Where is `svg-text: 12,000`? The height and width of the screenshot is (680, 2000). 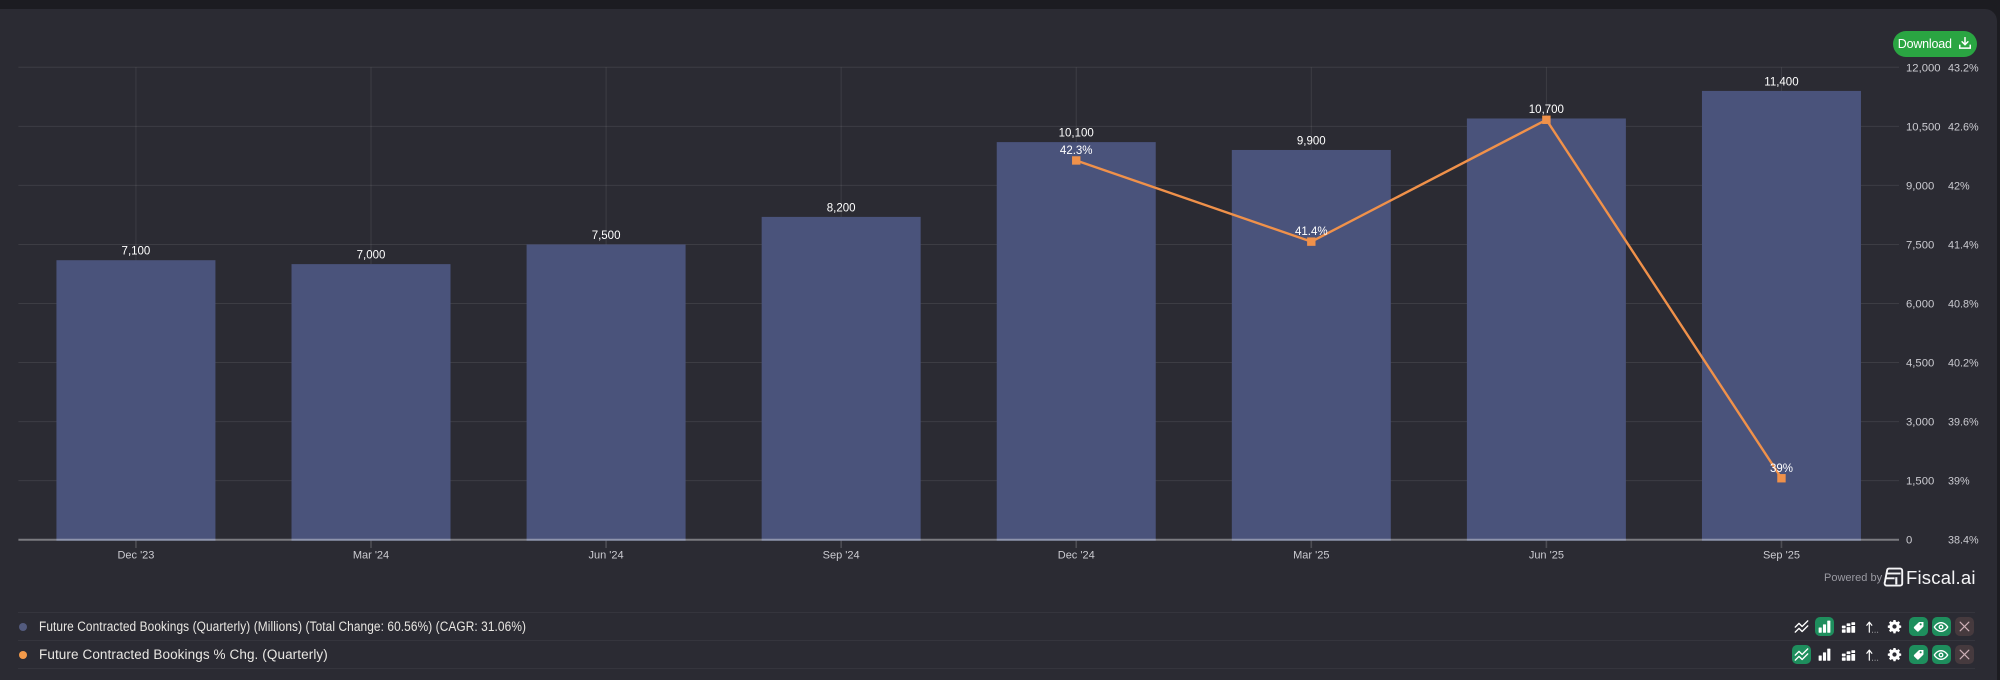
svg-text: 12,000 is located at coordinates (1923, 68).